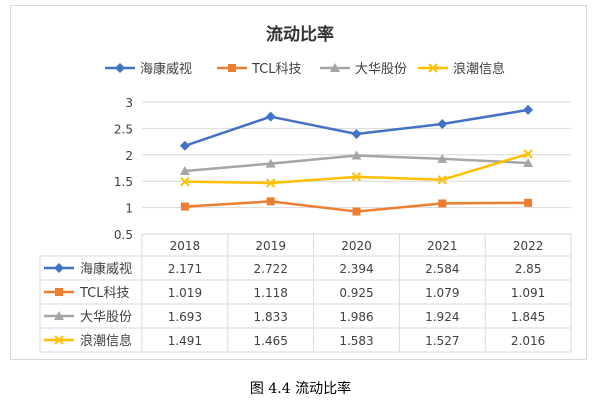 The image size is (601, 405). I want to click on table-series-label: 海康威视, so click(106, 269).